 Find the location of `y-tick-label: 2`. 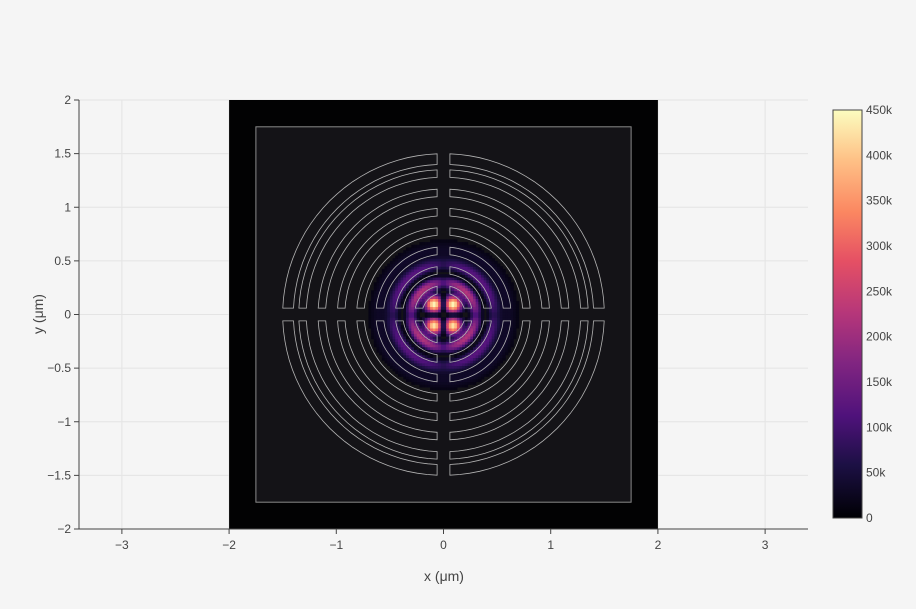

y-tick-label: 2 is located at coordinates (67, 100).